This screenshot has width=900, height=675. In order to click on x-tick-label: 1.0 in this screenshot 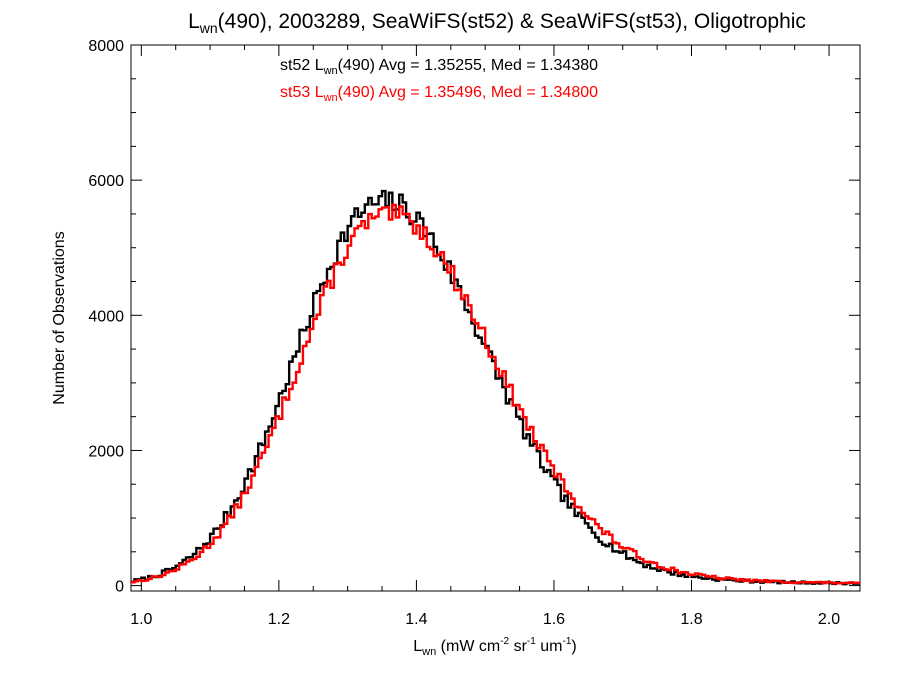, I will do `click(141, 619)`.